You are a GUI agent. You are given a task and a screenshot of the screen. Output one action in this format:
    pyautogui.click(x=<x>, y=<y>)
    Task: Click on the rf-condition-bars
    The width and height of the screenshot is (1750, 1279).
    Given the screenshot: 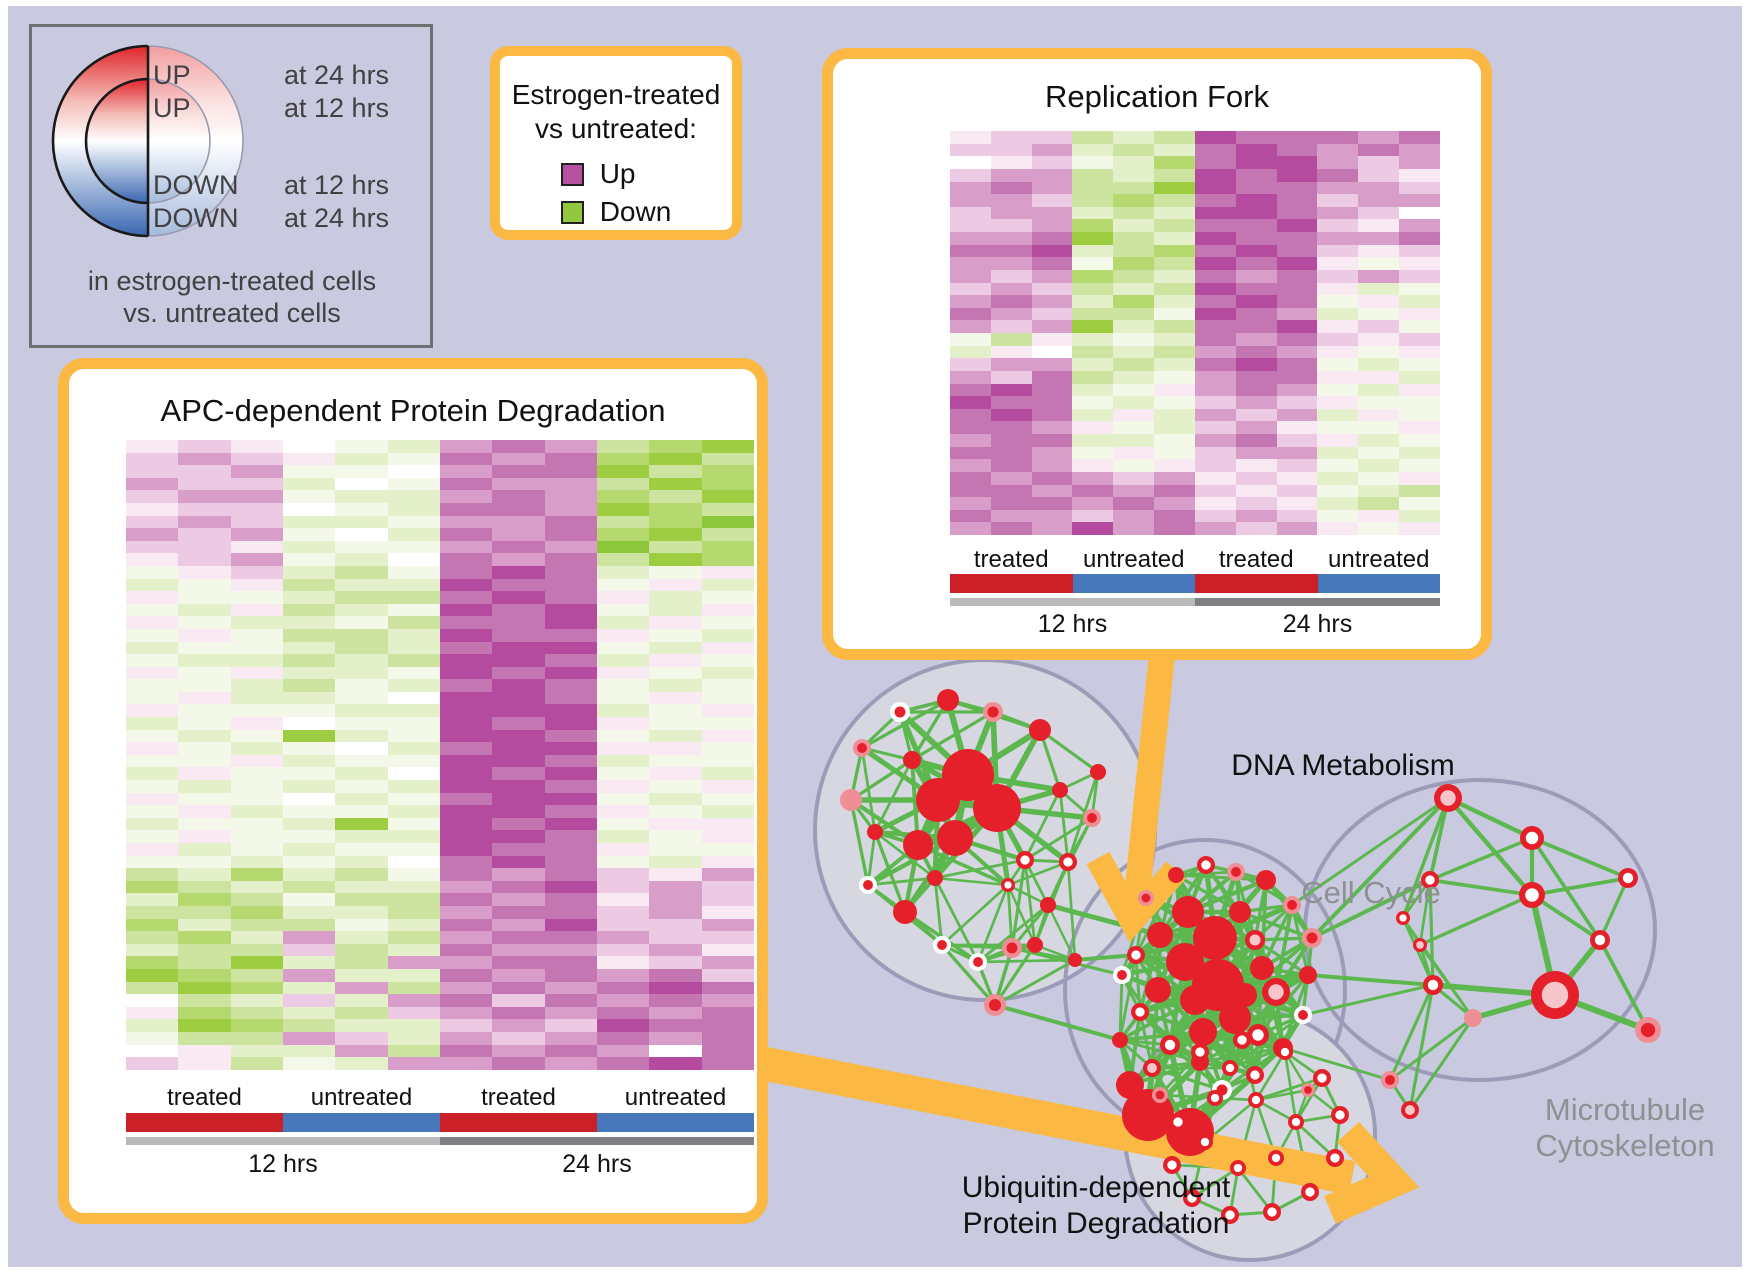 What is the action you would take?
    pyautogui.click(x=1195, y=583)
    